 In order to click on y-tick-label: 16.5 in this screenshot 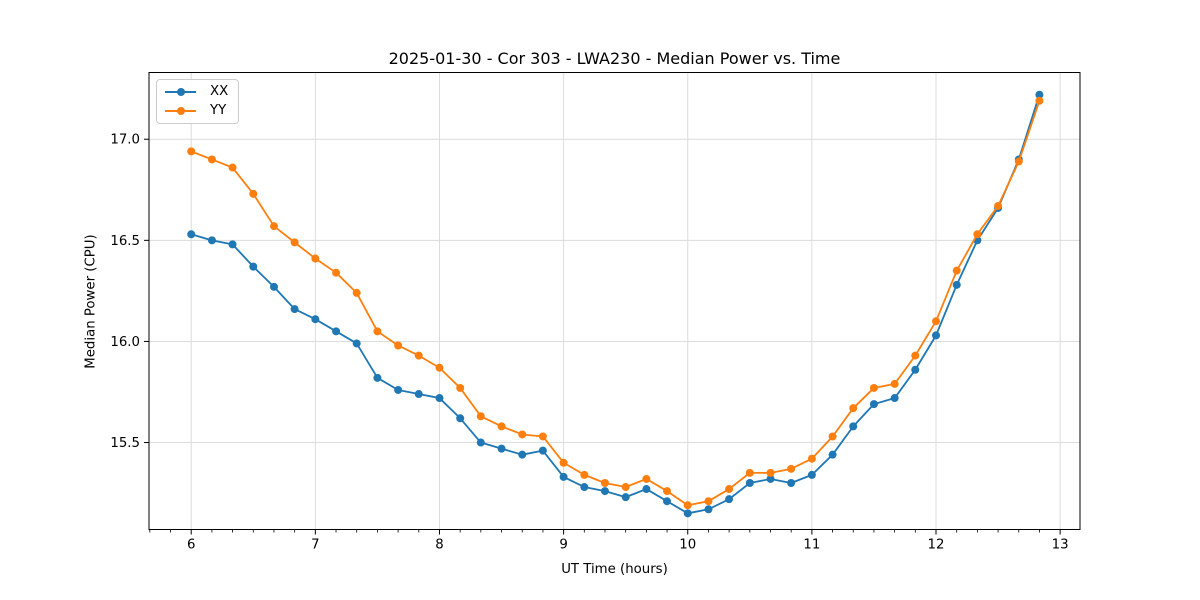, I will do `click(125, 241)`.